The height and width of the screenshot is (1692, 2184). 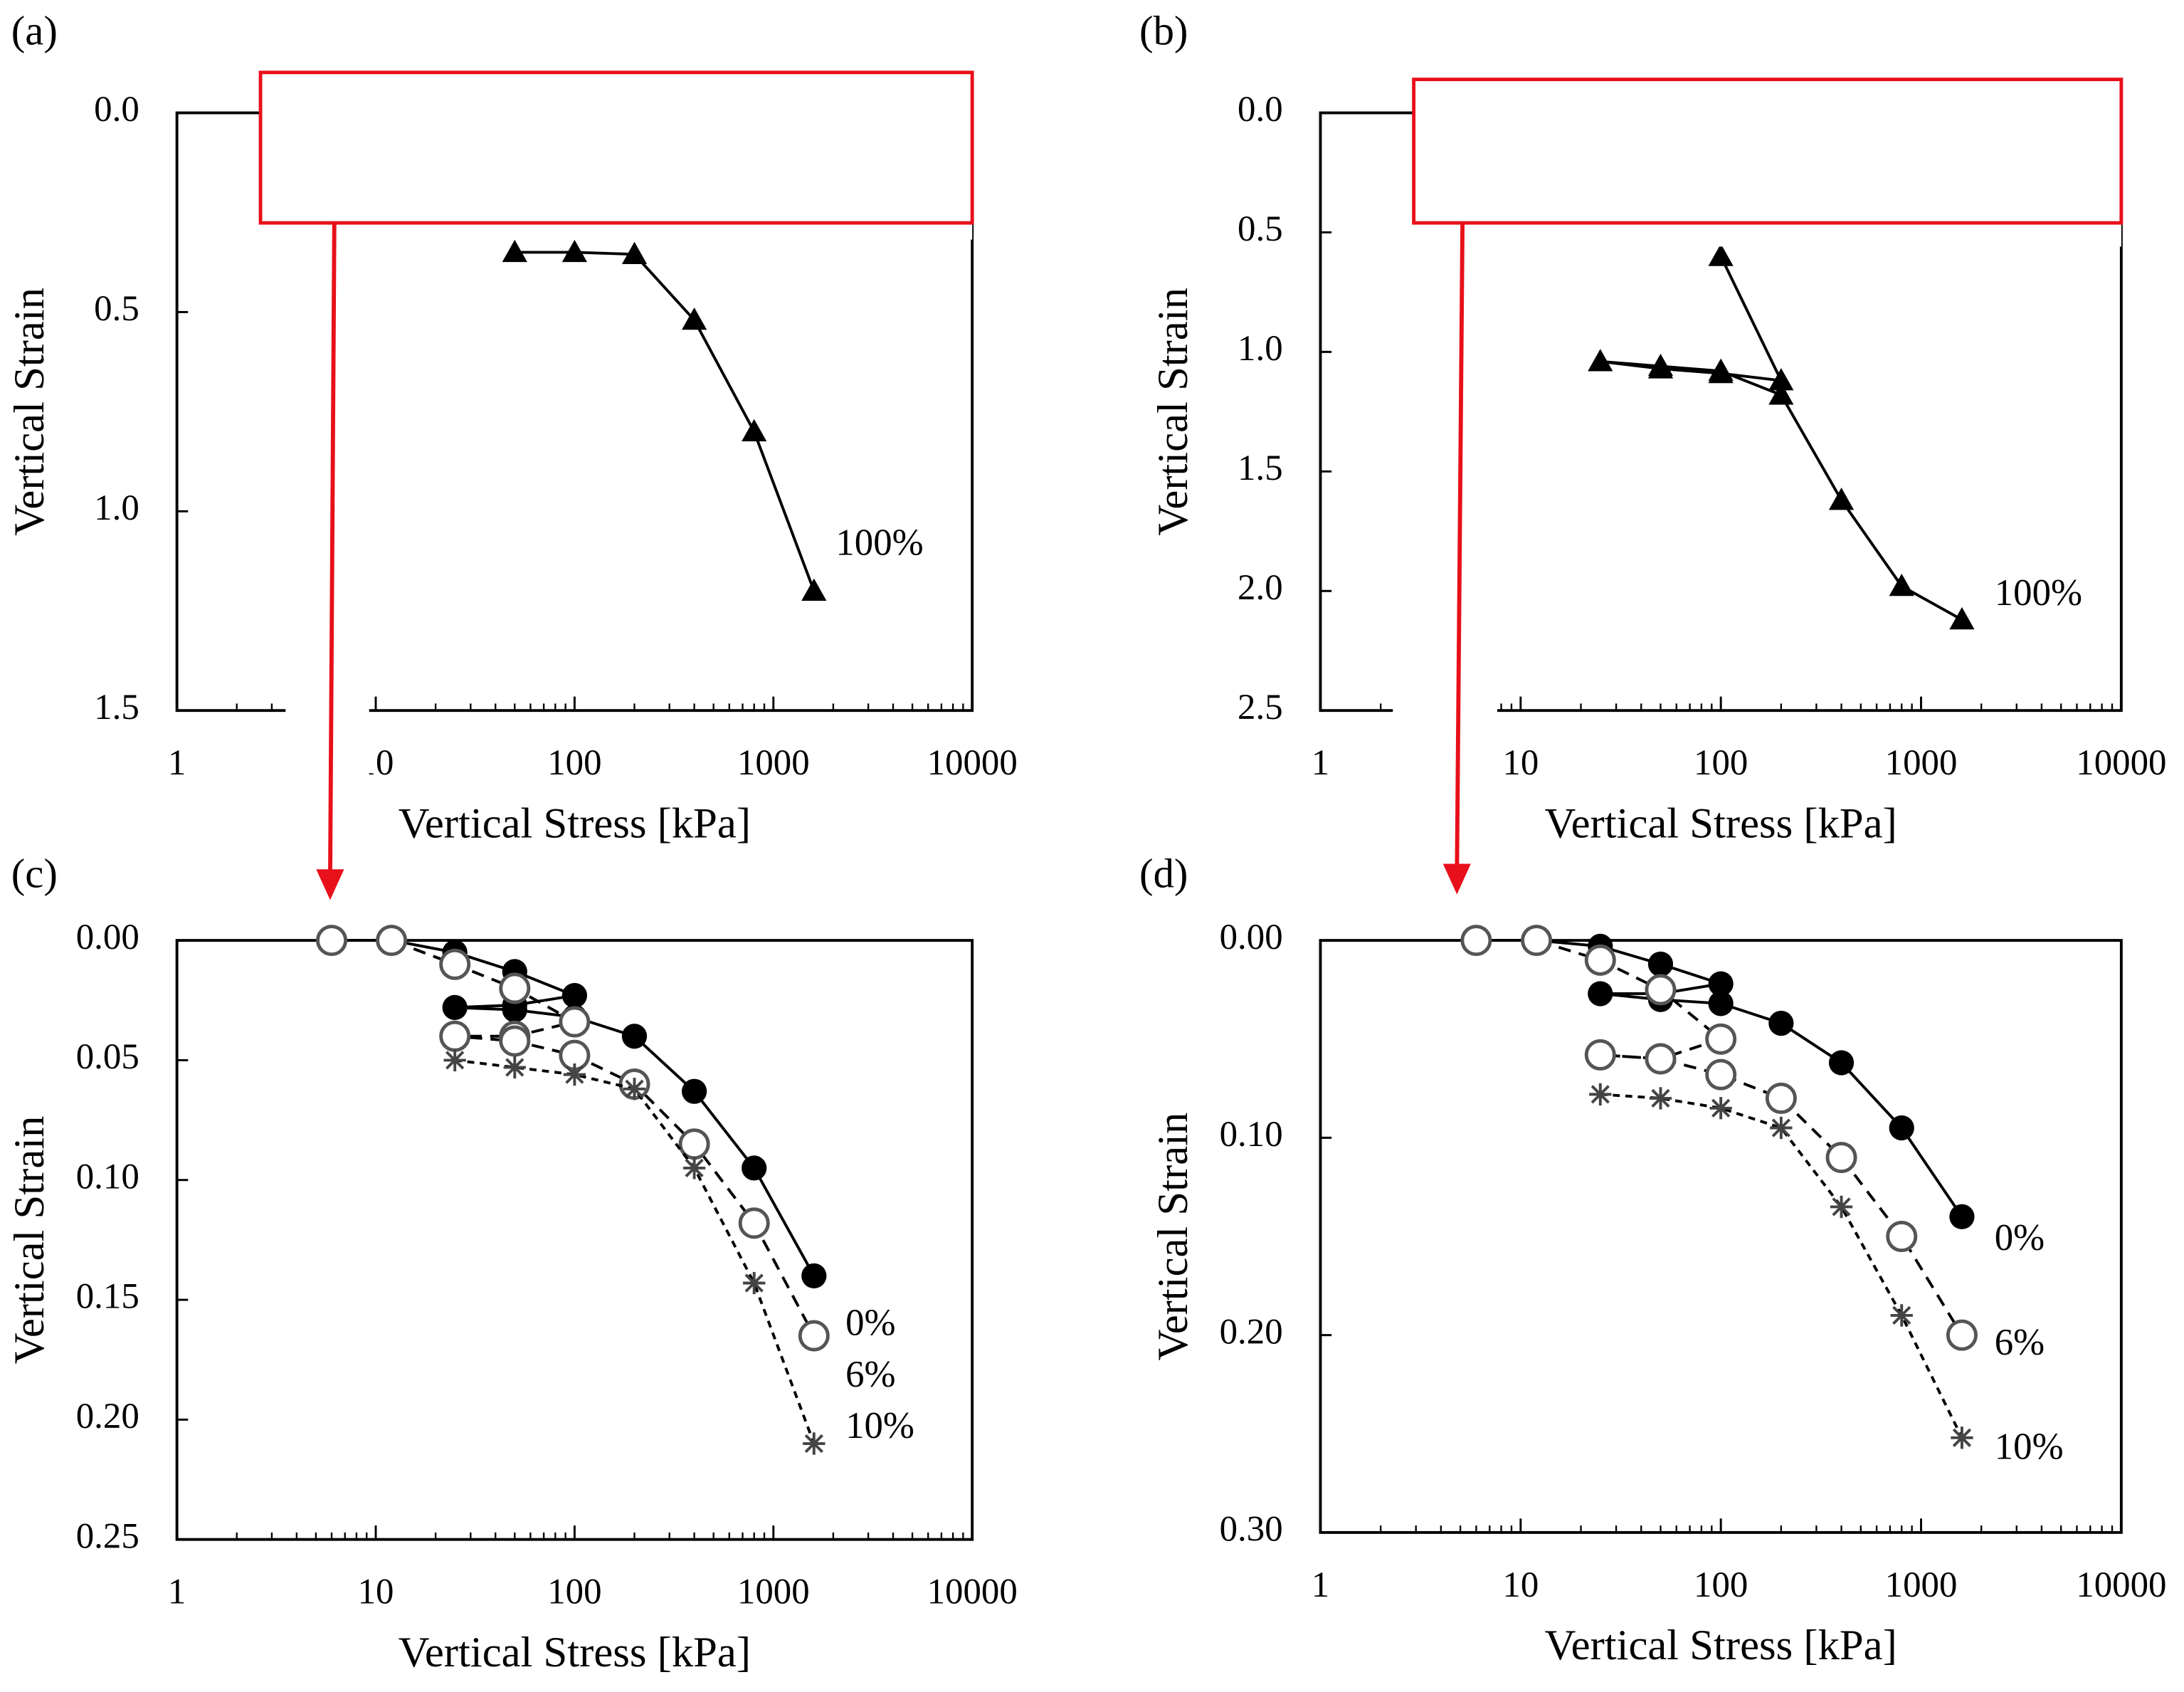 I want to click on y-tick-label: 0.30, so click(x=1251, y=1530).